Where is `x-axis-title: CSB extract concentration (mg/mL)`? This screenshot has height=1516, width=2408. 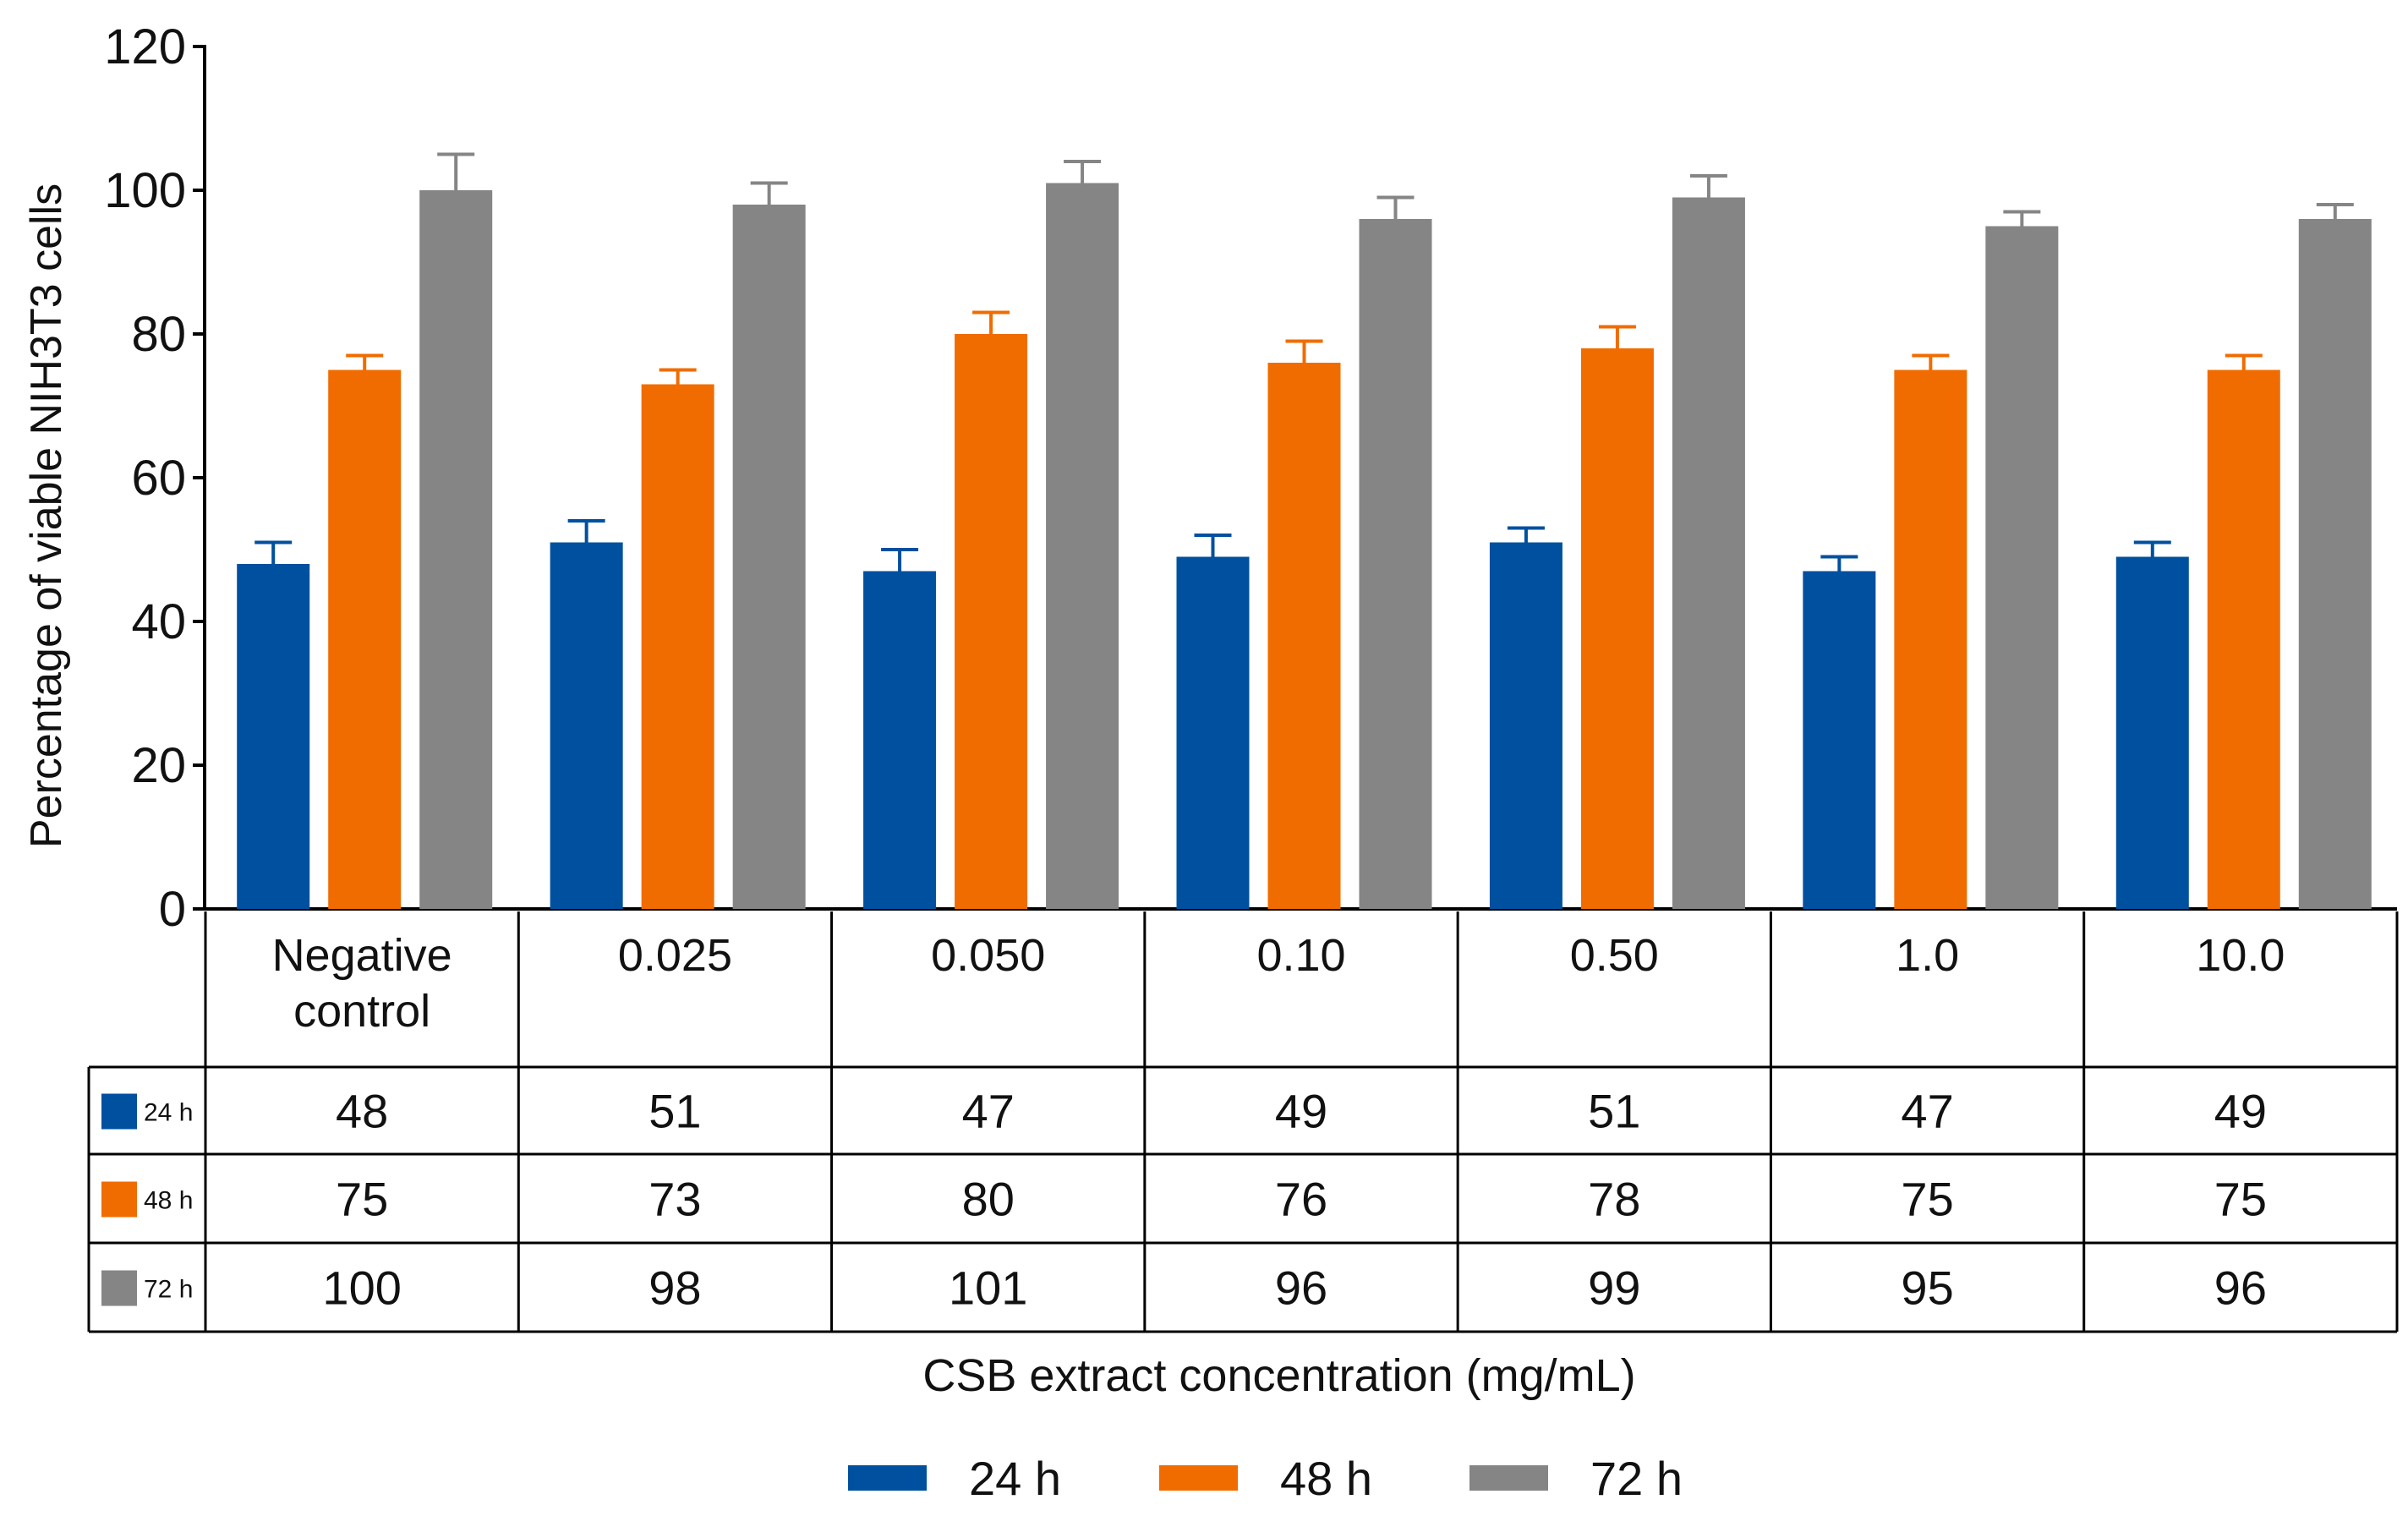
x-axis-title: CSB extract concentration (mg/mL) is located at coordinates (1278, 1375).